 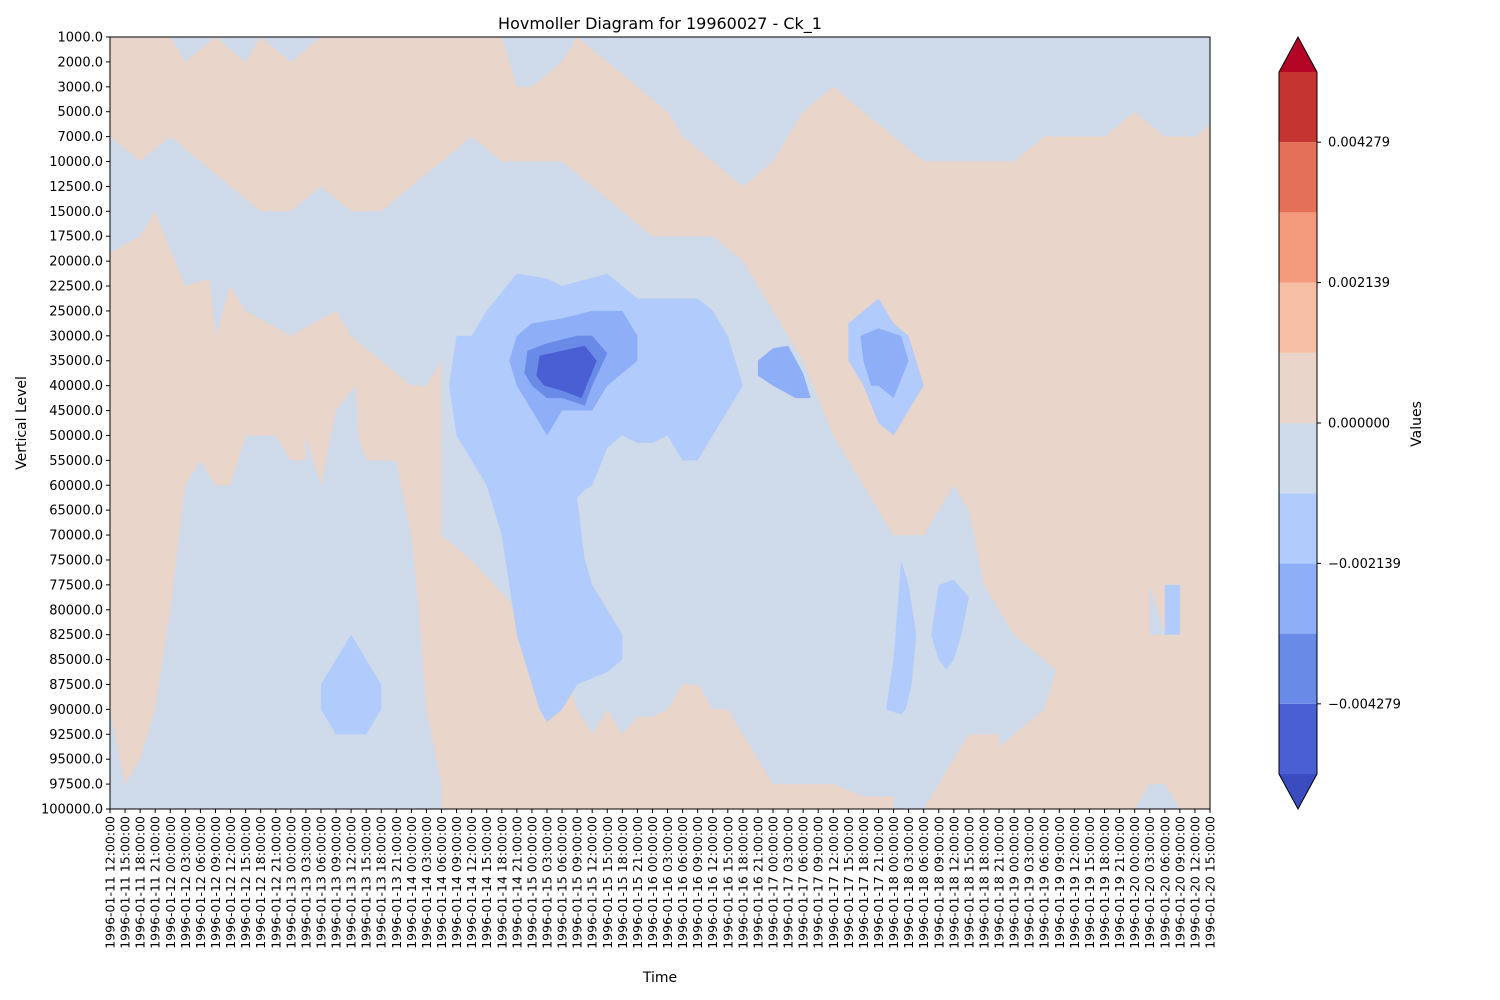 What do you see at coordinates (76, 536) in the screenshot?
I see `y-tick-label: 70000.0` at bounding box center [76, 536].